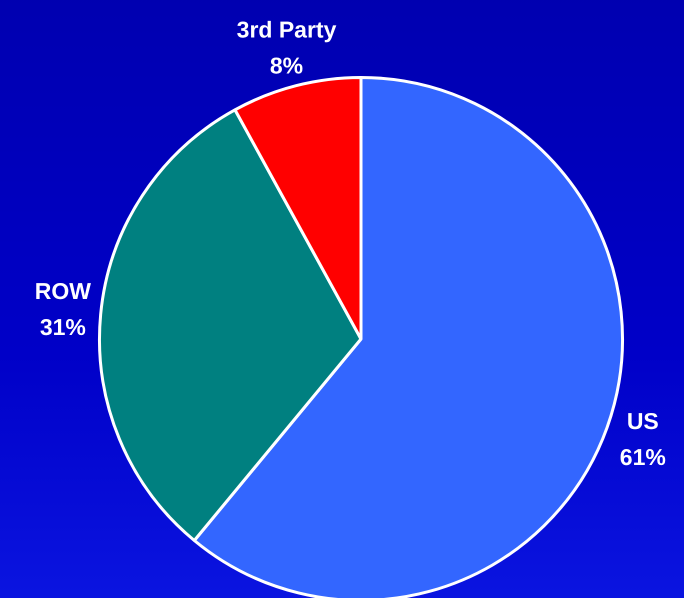 Image resolution: width=684 pixels, height=598 pixels. Describe the element at coordinates (642, 421) in the screenshot. I see `slice-label: US` at that location.